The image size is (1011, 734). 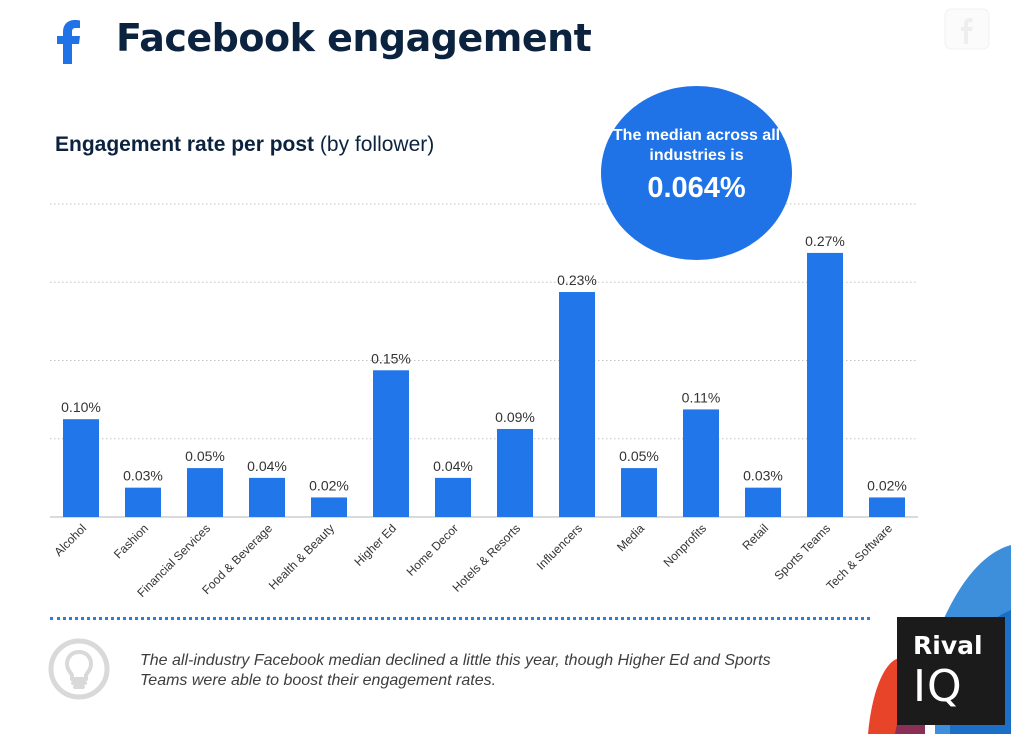 I want to click on x-tick-label: Higher Ed, so click(x=375, y=545).